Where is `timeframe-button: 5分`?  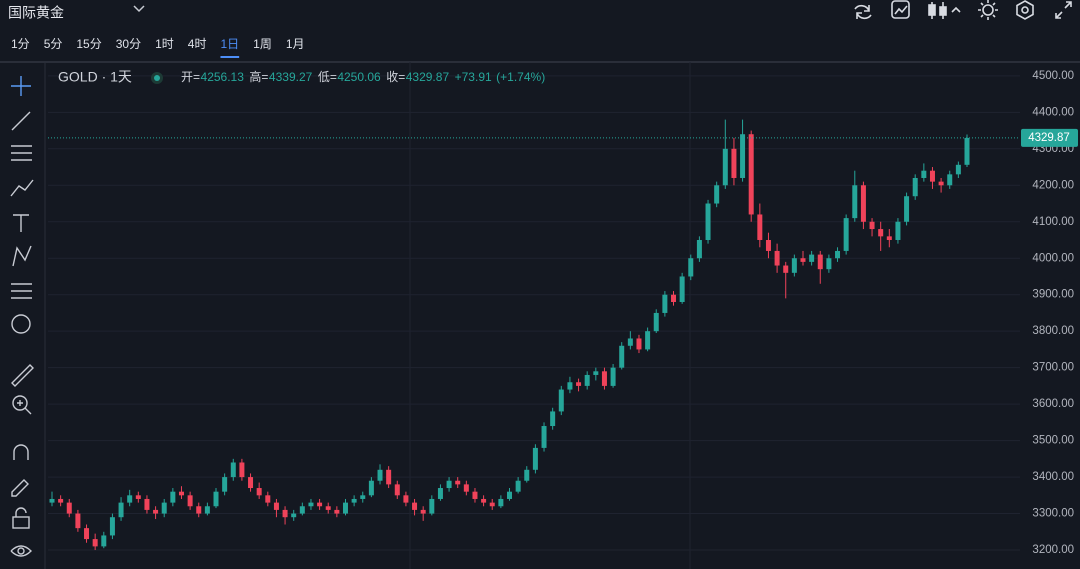
timeframe-button: 5分 is located at coordinates (53, 44).